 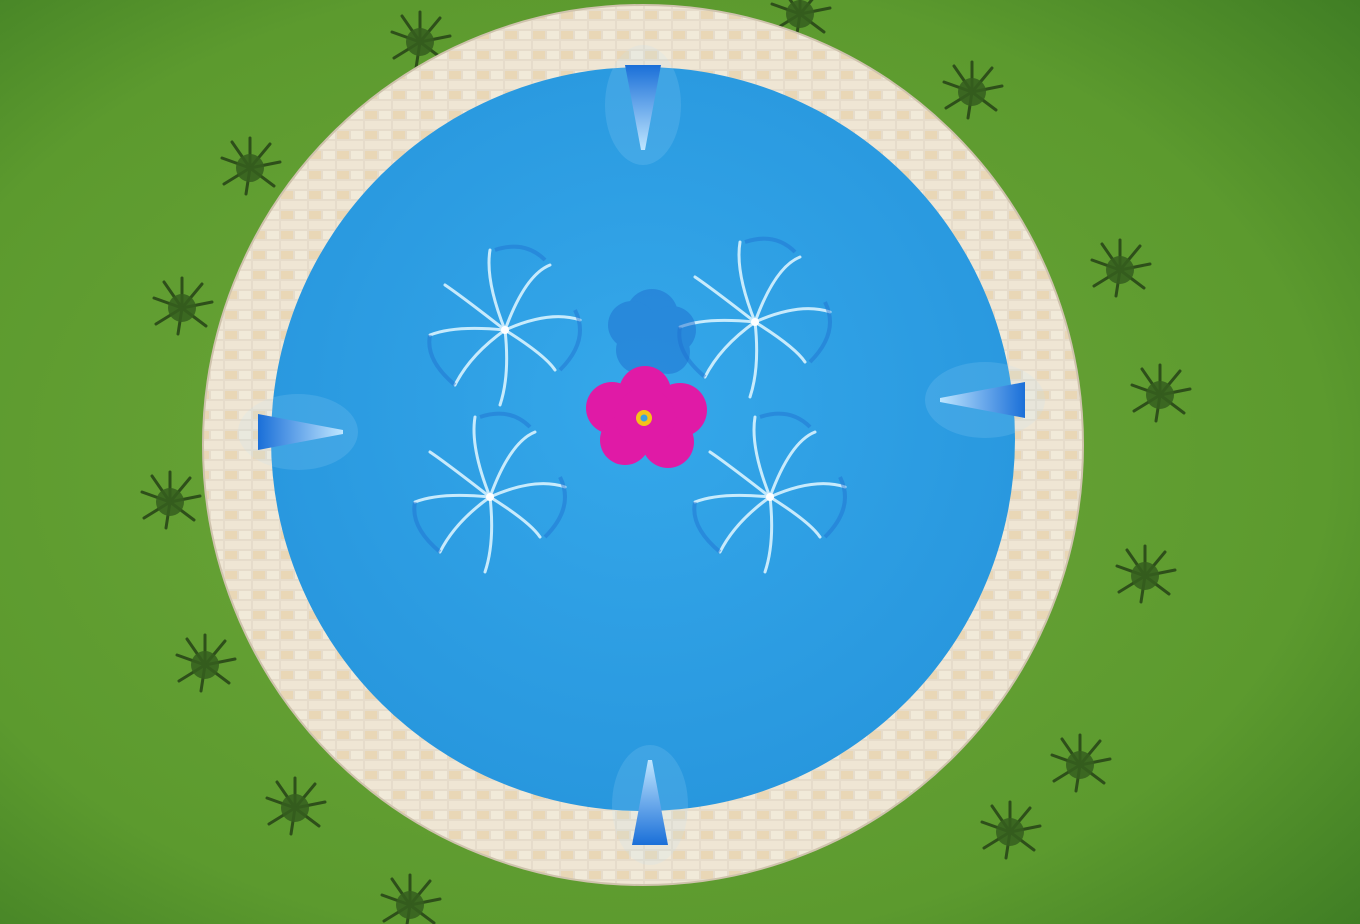 What do you see at coordinates (644, 418) in the screenshot?
I see `nozzle` at bounding box center [644, 418].